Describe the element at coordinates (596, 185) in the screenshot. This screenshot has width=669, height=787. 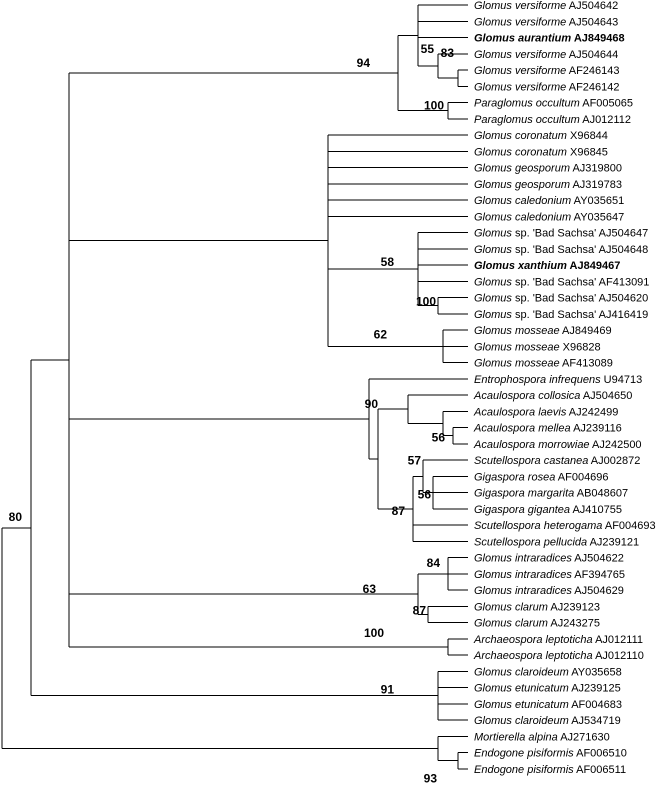
I see `taxon-accession: AJ319783` at that location.